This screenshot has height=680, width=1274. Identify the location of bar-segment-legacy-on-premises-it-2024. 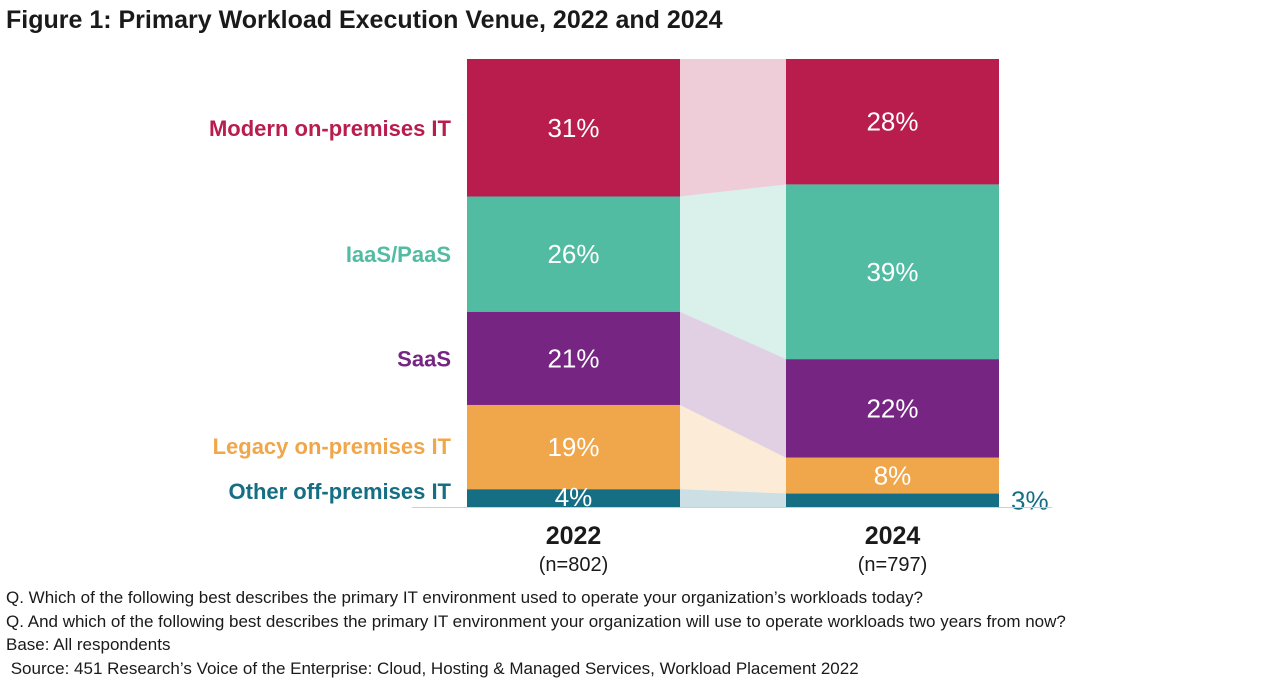
(892, 475).